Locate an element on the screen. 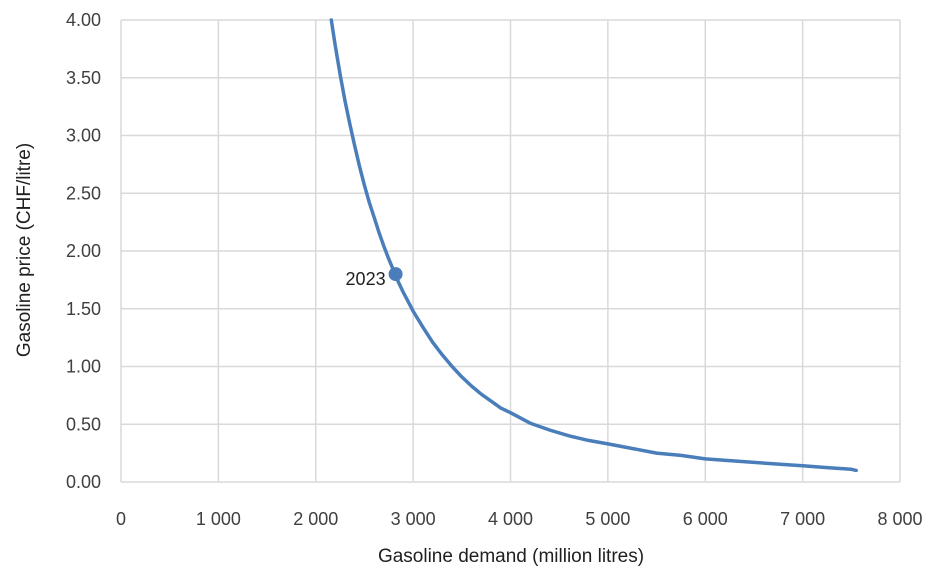 This screenshot has width=930, height=572. y-tick-label: 0.00 is located at coordinates (83, 482).